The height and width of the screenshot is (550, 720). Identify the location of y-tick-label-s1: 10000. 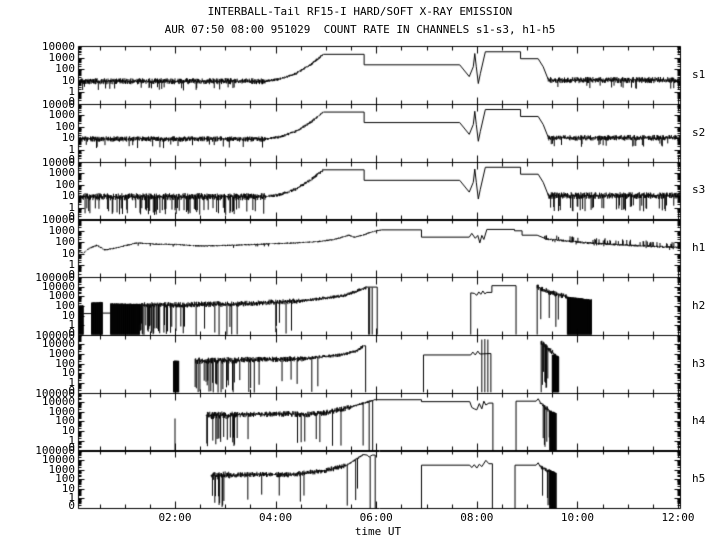
(58, 46).